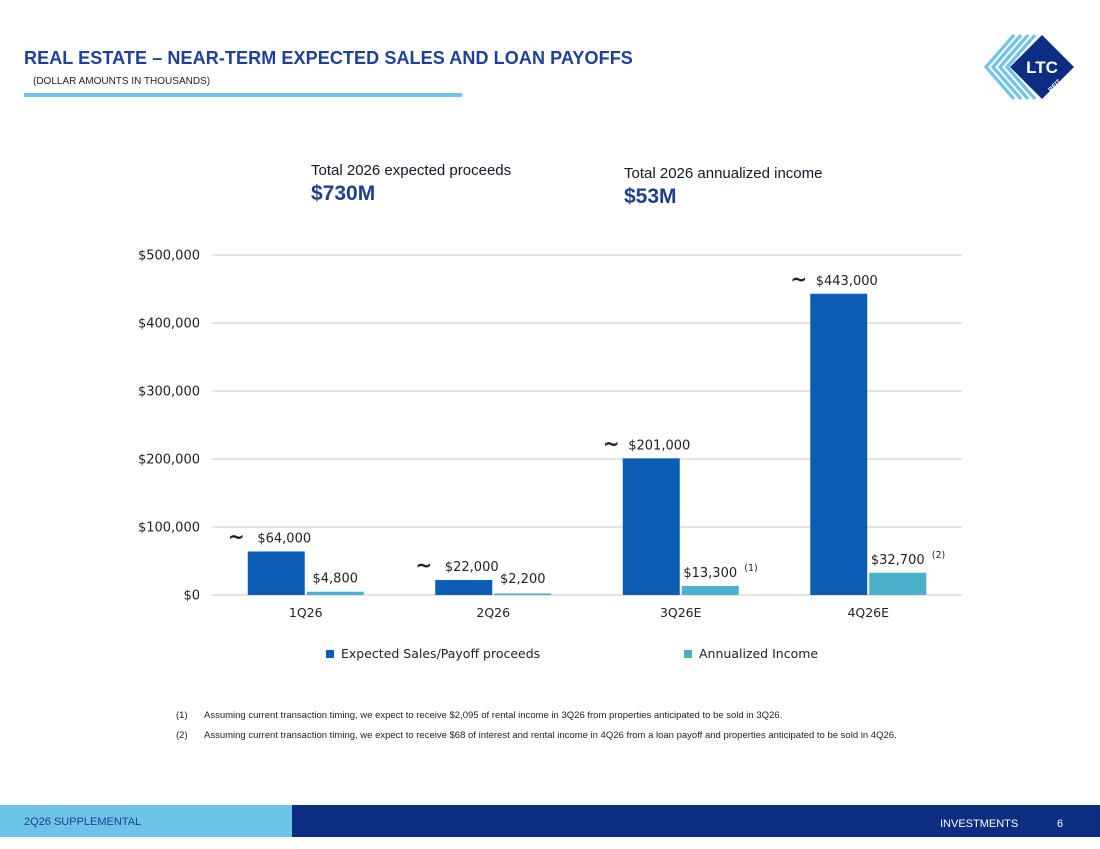 This screenshot has height=849, width=1100. Describe the element at coordinates (122, 81) in the screenshot. I see `page-subtitle: (DOLLAR AMOUNTS IN THOUSANDS)` at that location.